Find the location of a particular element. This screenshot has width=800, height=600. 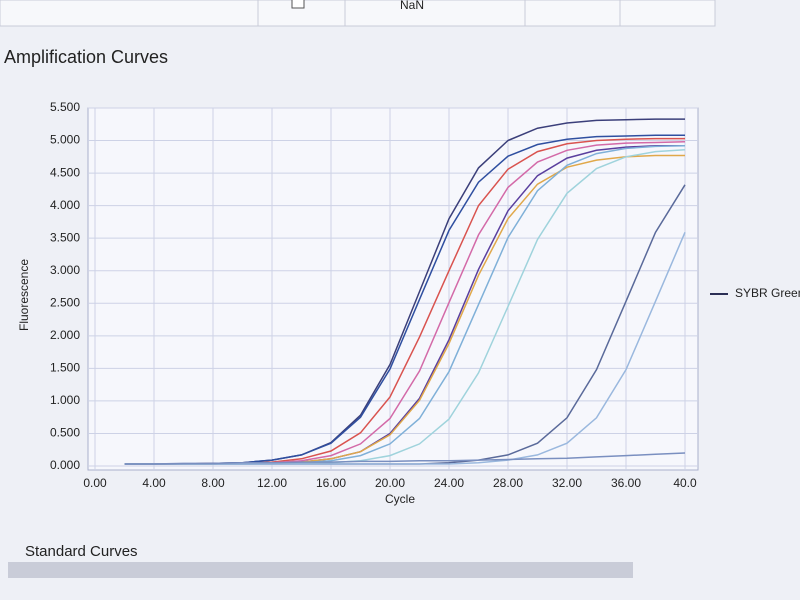

scrollbar is located at coordinates (320, 570).